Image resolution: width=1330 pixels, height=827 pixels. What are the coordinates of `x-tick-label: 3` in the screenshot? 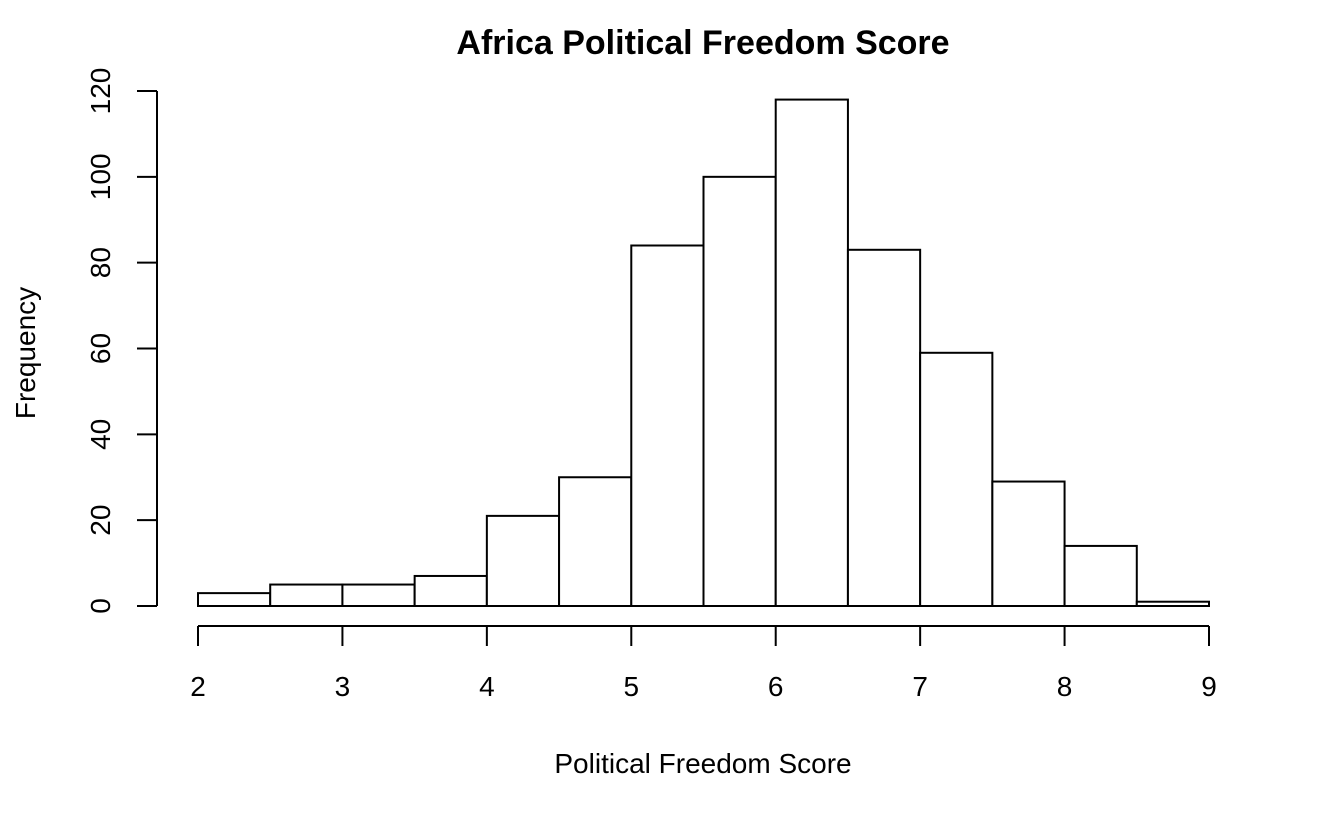 It's located at (343, 686).